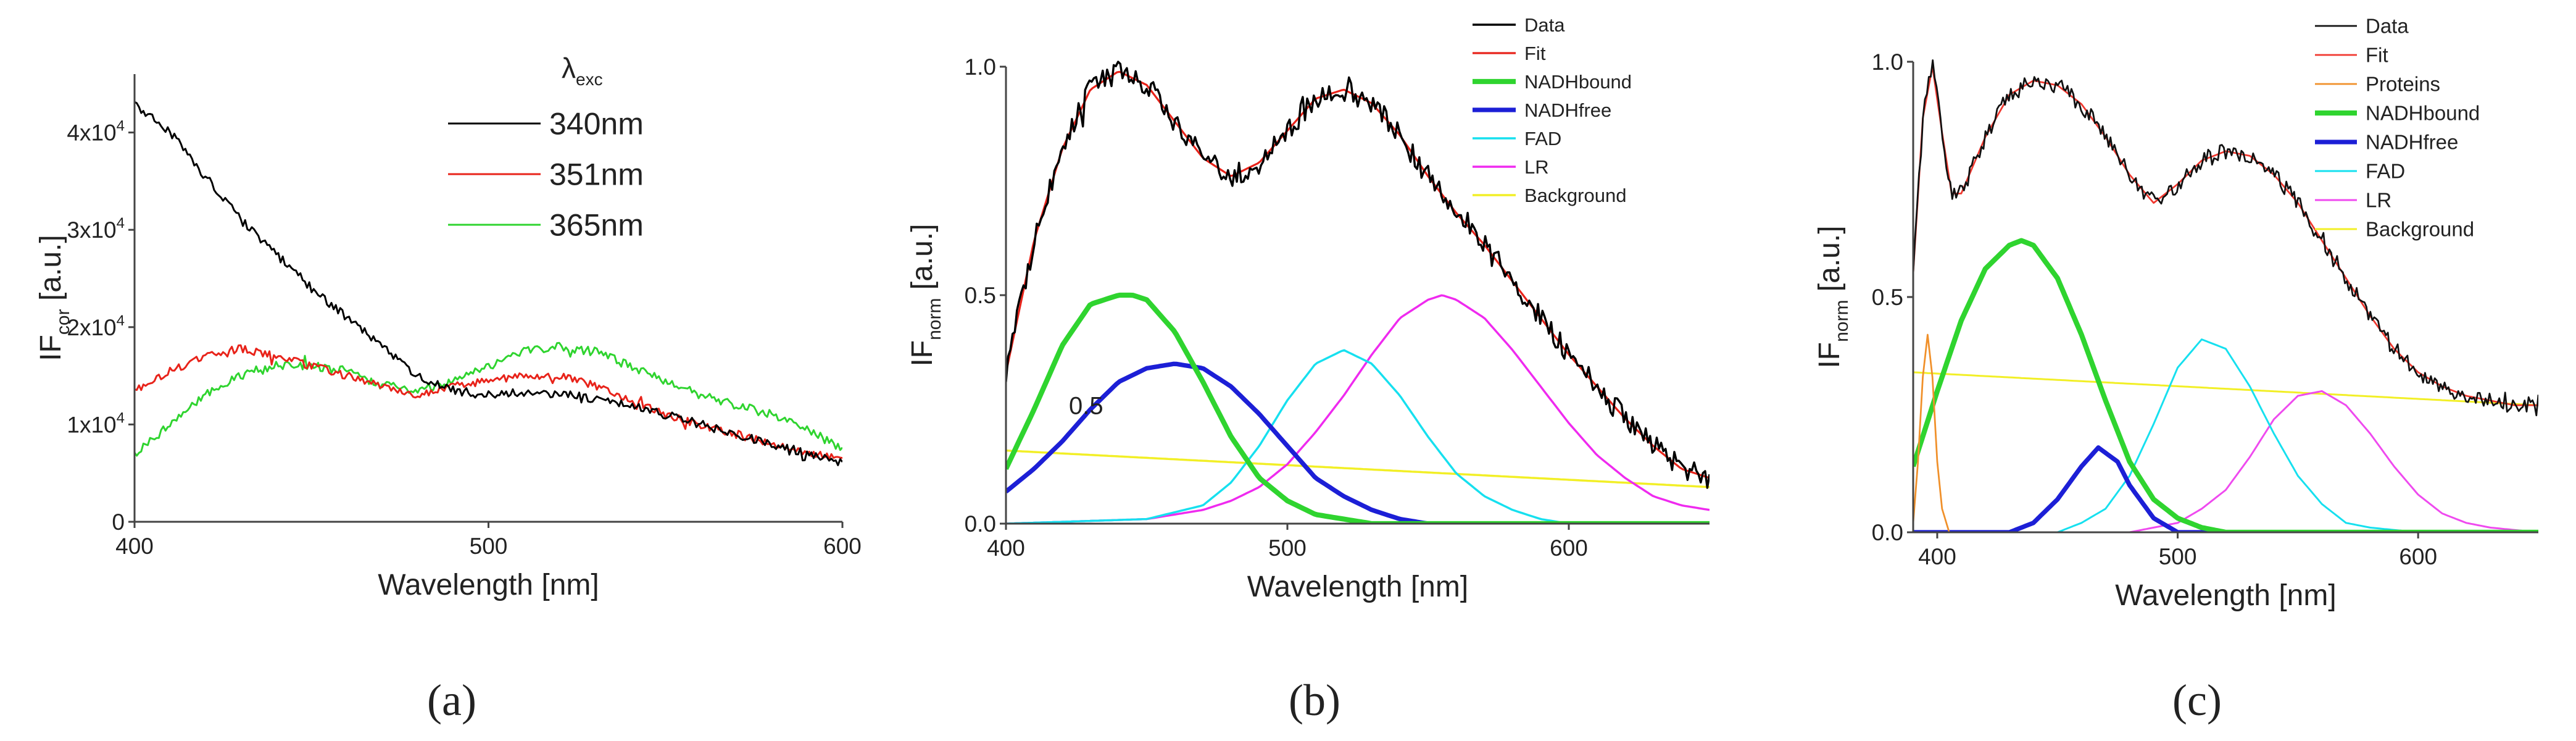 The image size is (2576, 741). What do you see at coordinates (596, 124) in the screenshot?
I see `legend-label-340nm: 340nm` at bounding box center [596, 124].